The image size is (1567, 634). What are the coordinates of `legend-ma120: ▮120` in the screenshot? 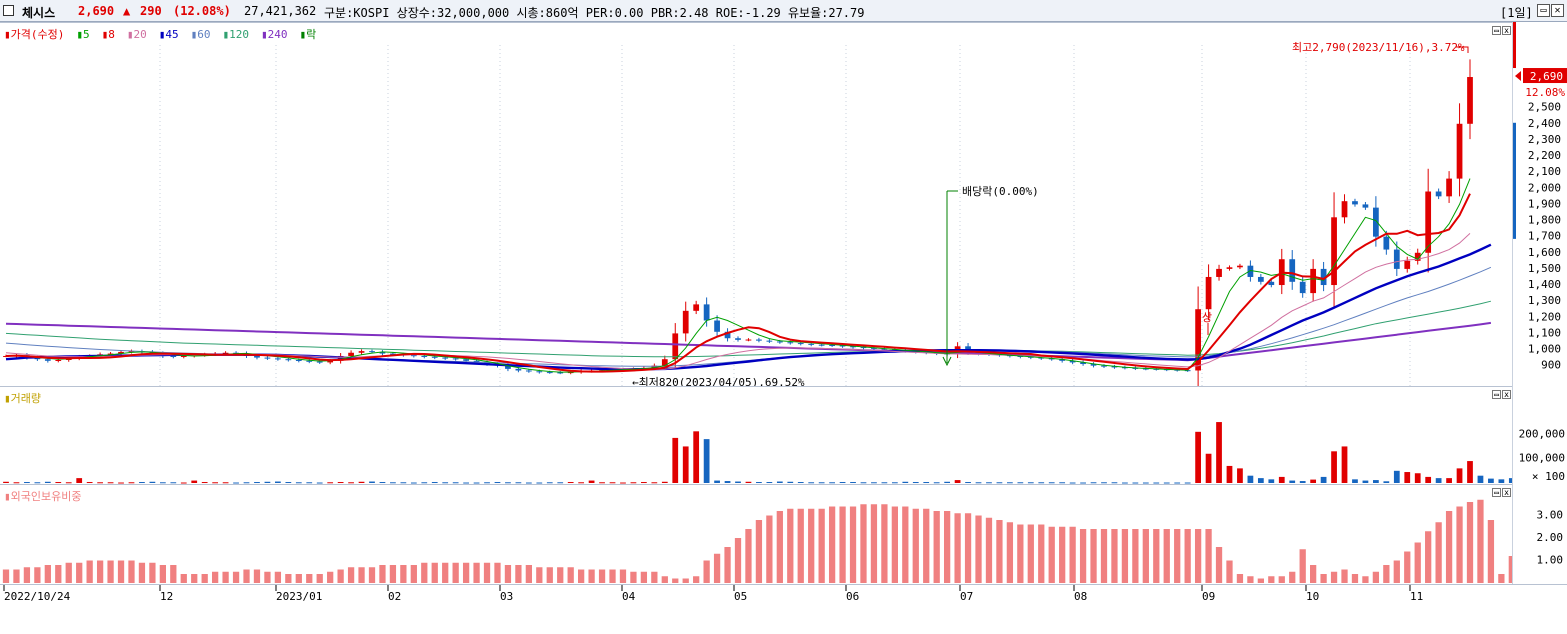 It's located at (235, 34).